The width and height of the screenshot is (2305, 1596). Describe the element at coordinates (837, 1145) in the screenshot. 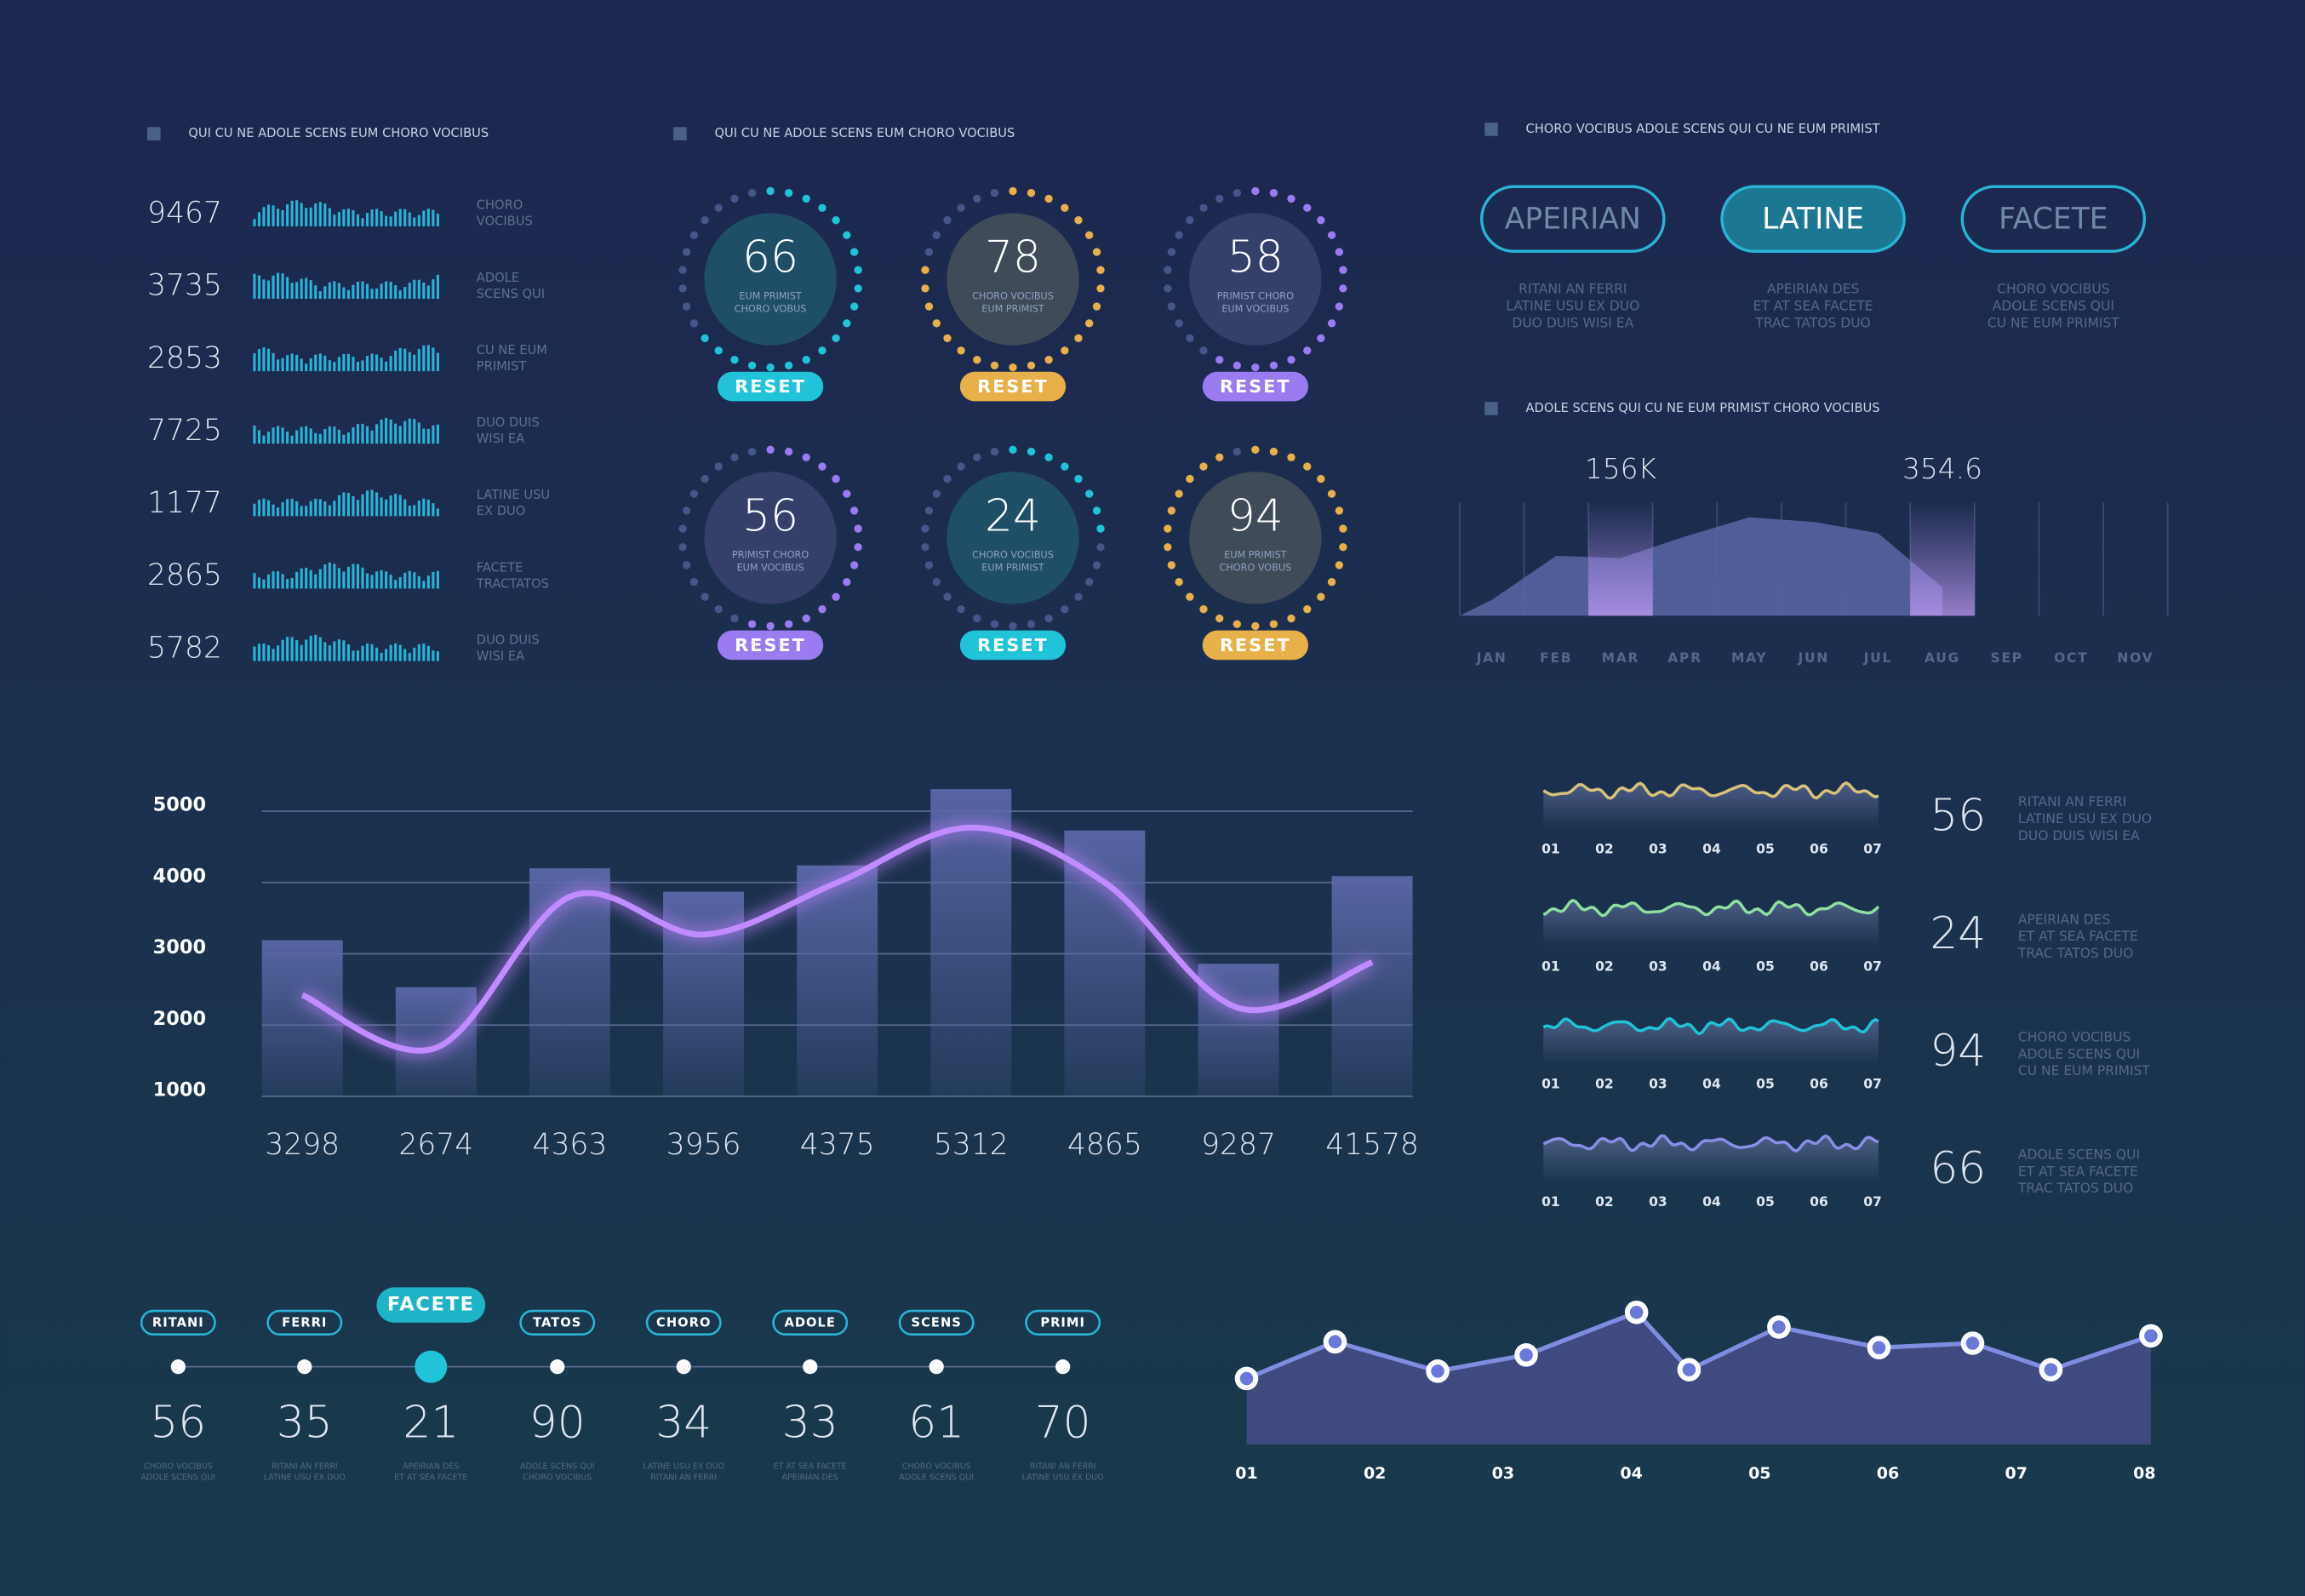

I see `x-tick-label: 4375` at that location.